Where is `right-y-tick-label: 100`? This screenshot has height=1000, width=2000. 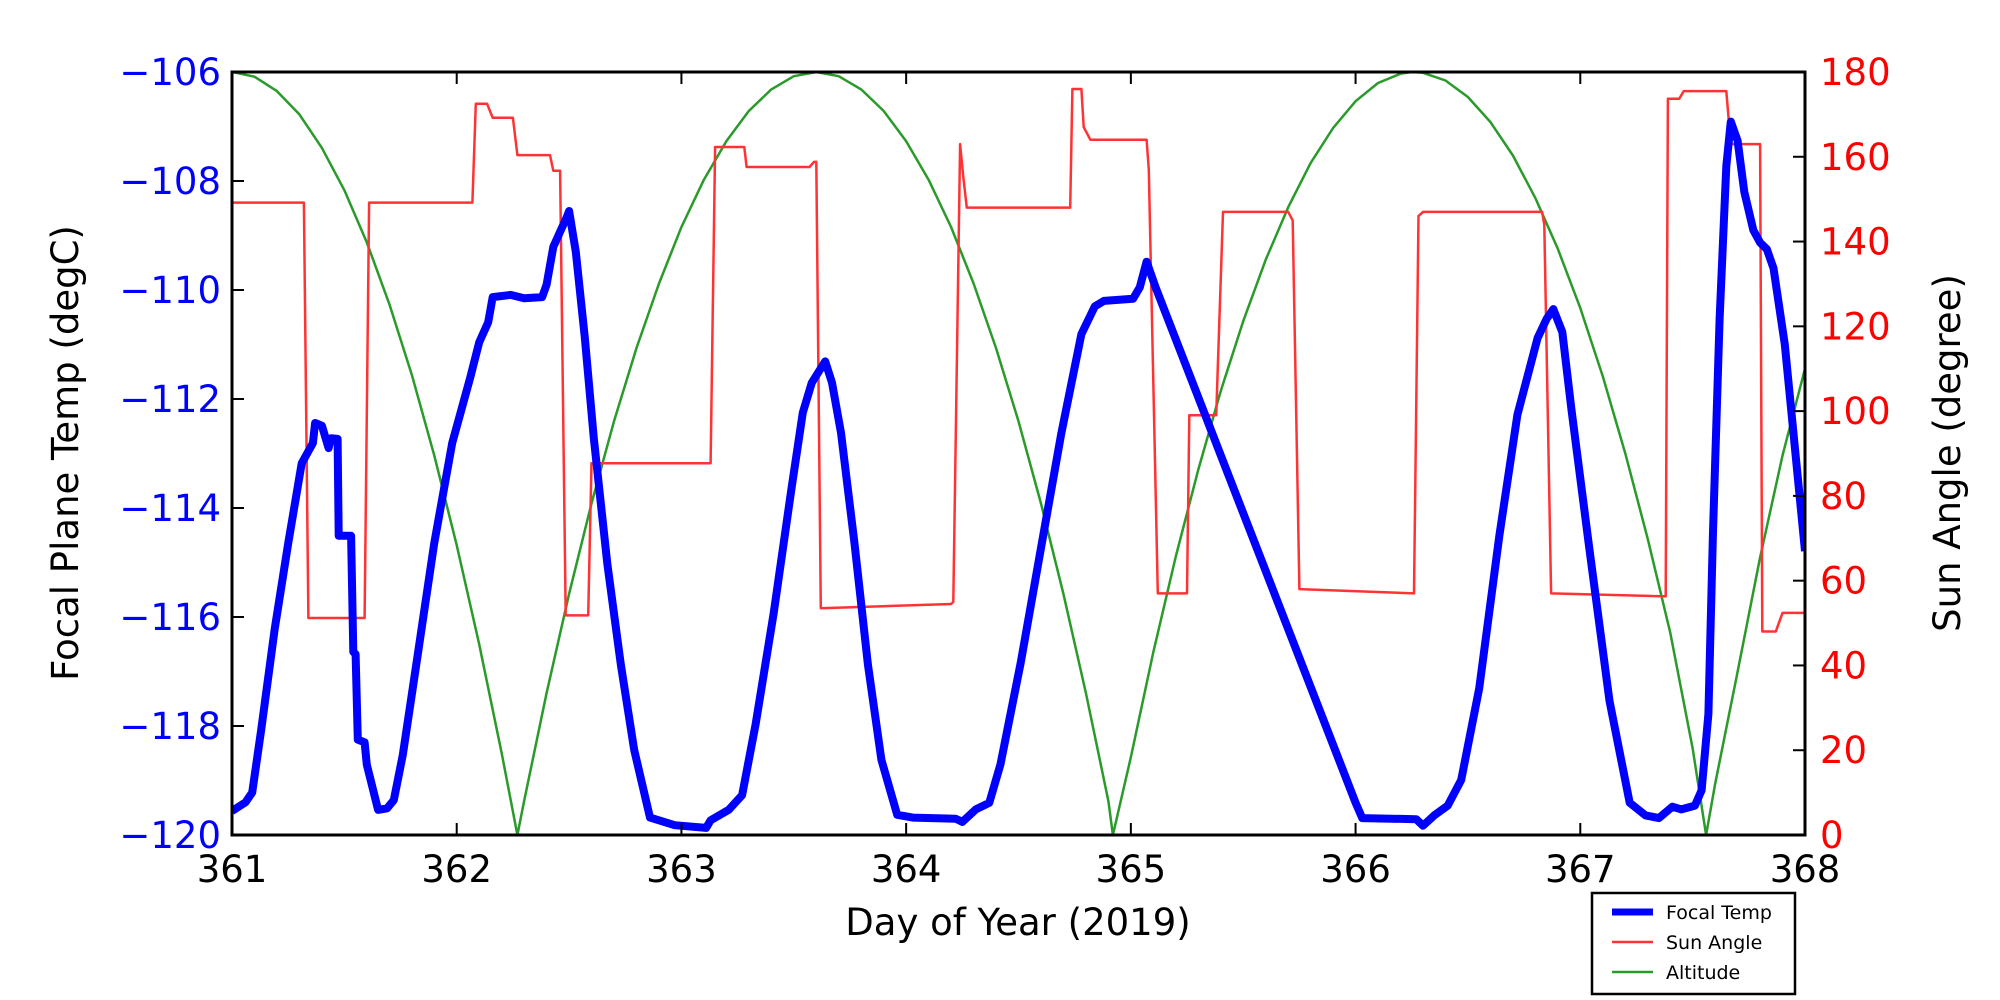 right-y-tick-label: 100 is located at coordinates (1855, 411).